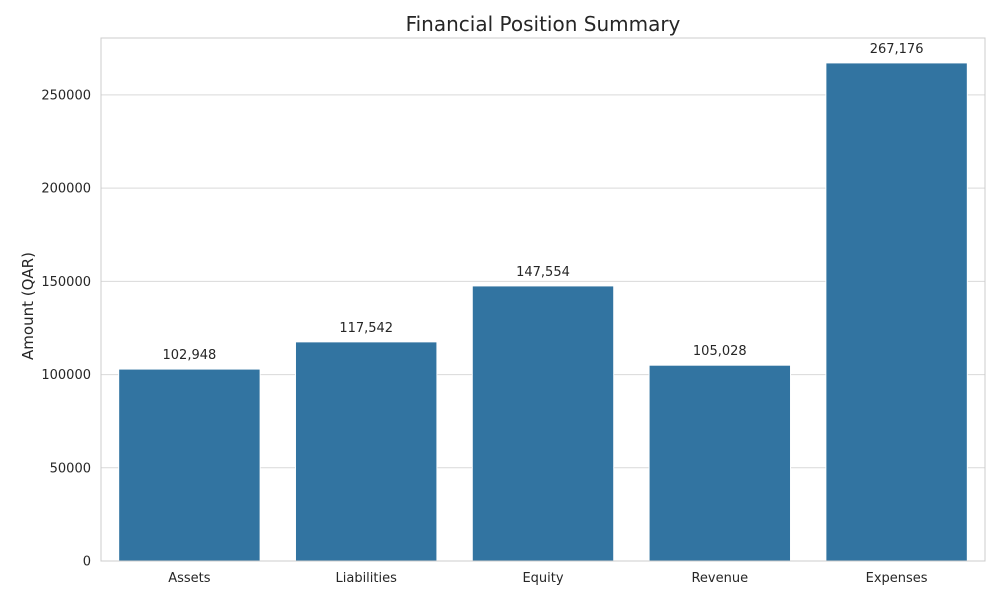 Image resolution: width=1000 pixels, height=600 pixels. What do you see at coordinates (720, 351) in the screenshot?
I see `bar-value-label: 105,028` at bounding box center [720, 351].